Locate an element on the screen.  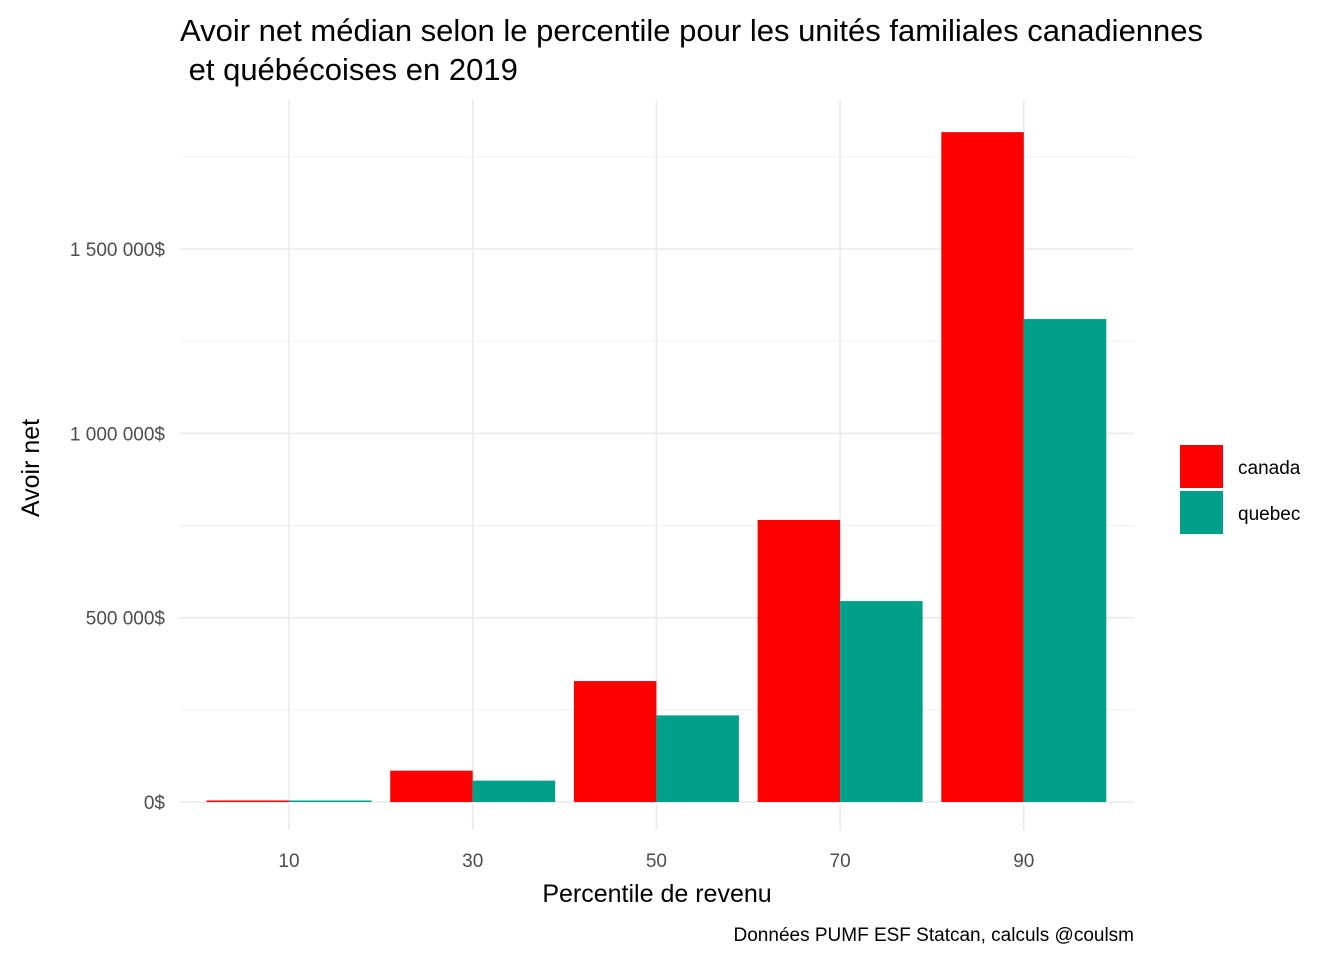
x-axis-title: Percentile de revenu is located at coordinates (656, 894).